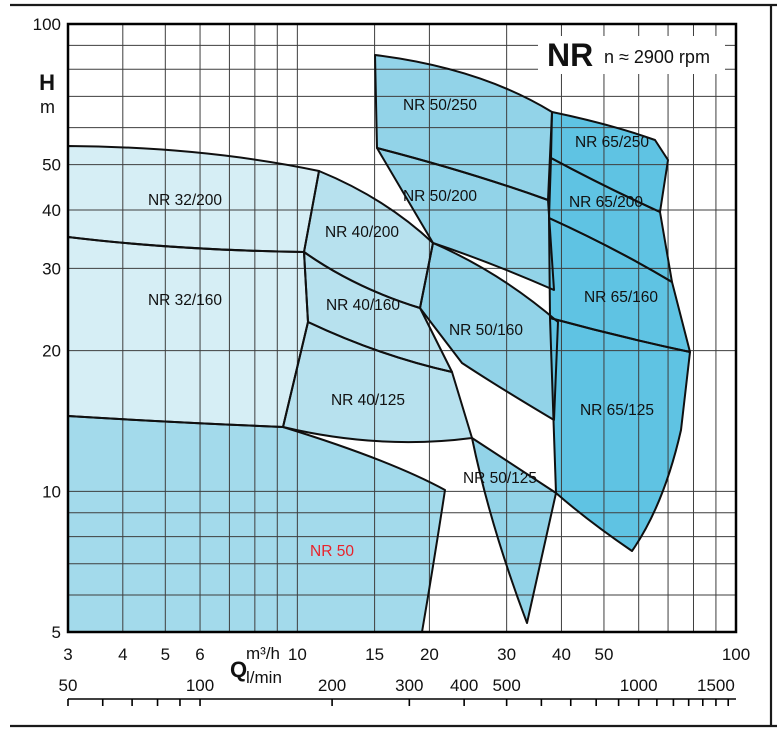 This screenshot has width=777, height=730. I want to click on x-tick-label-m3h: 4, so click(122, 654).